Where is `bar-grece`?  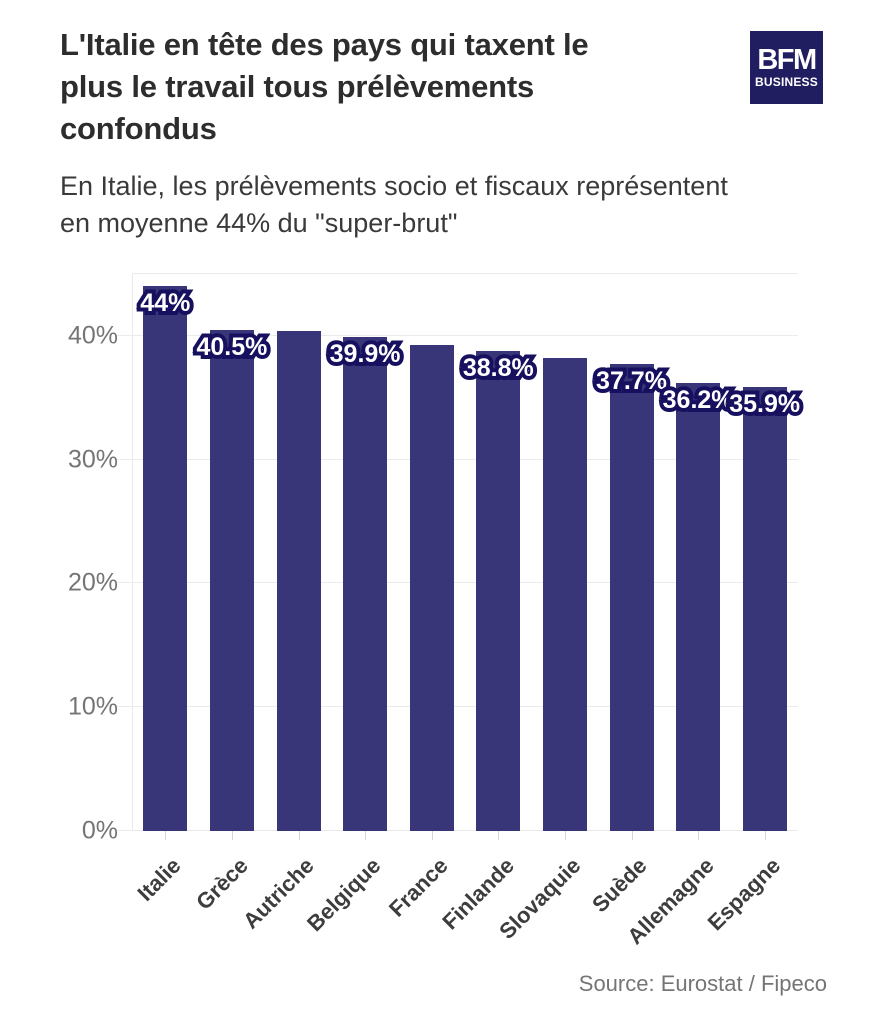
bar-grece is located at coordinates (231, 580).